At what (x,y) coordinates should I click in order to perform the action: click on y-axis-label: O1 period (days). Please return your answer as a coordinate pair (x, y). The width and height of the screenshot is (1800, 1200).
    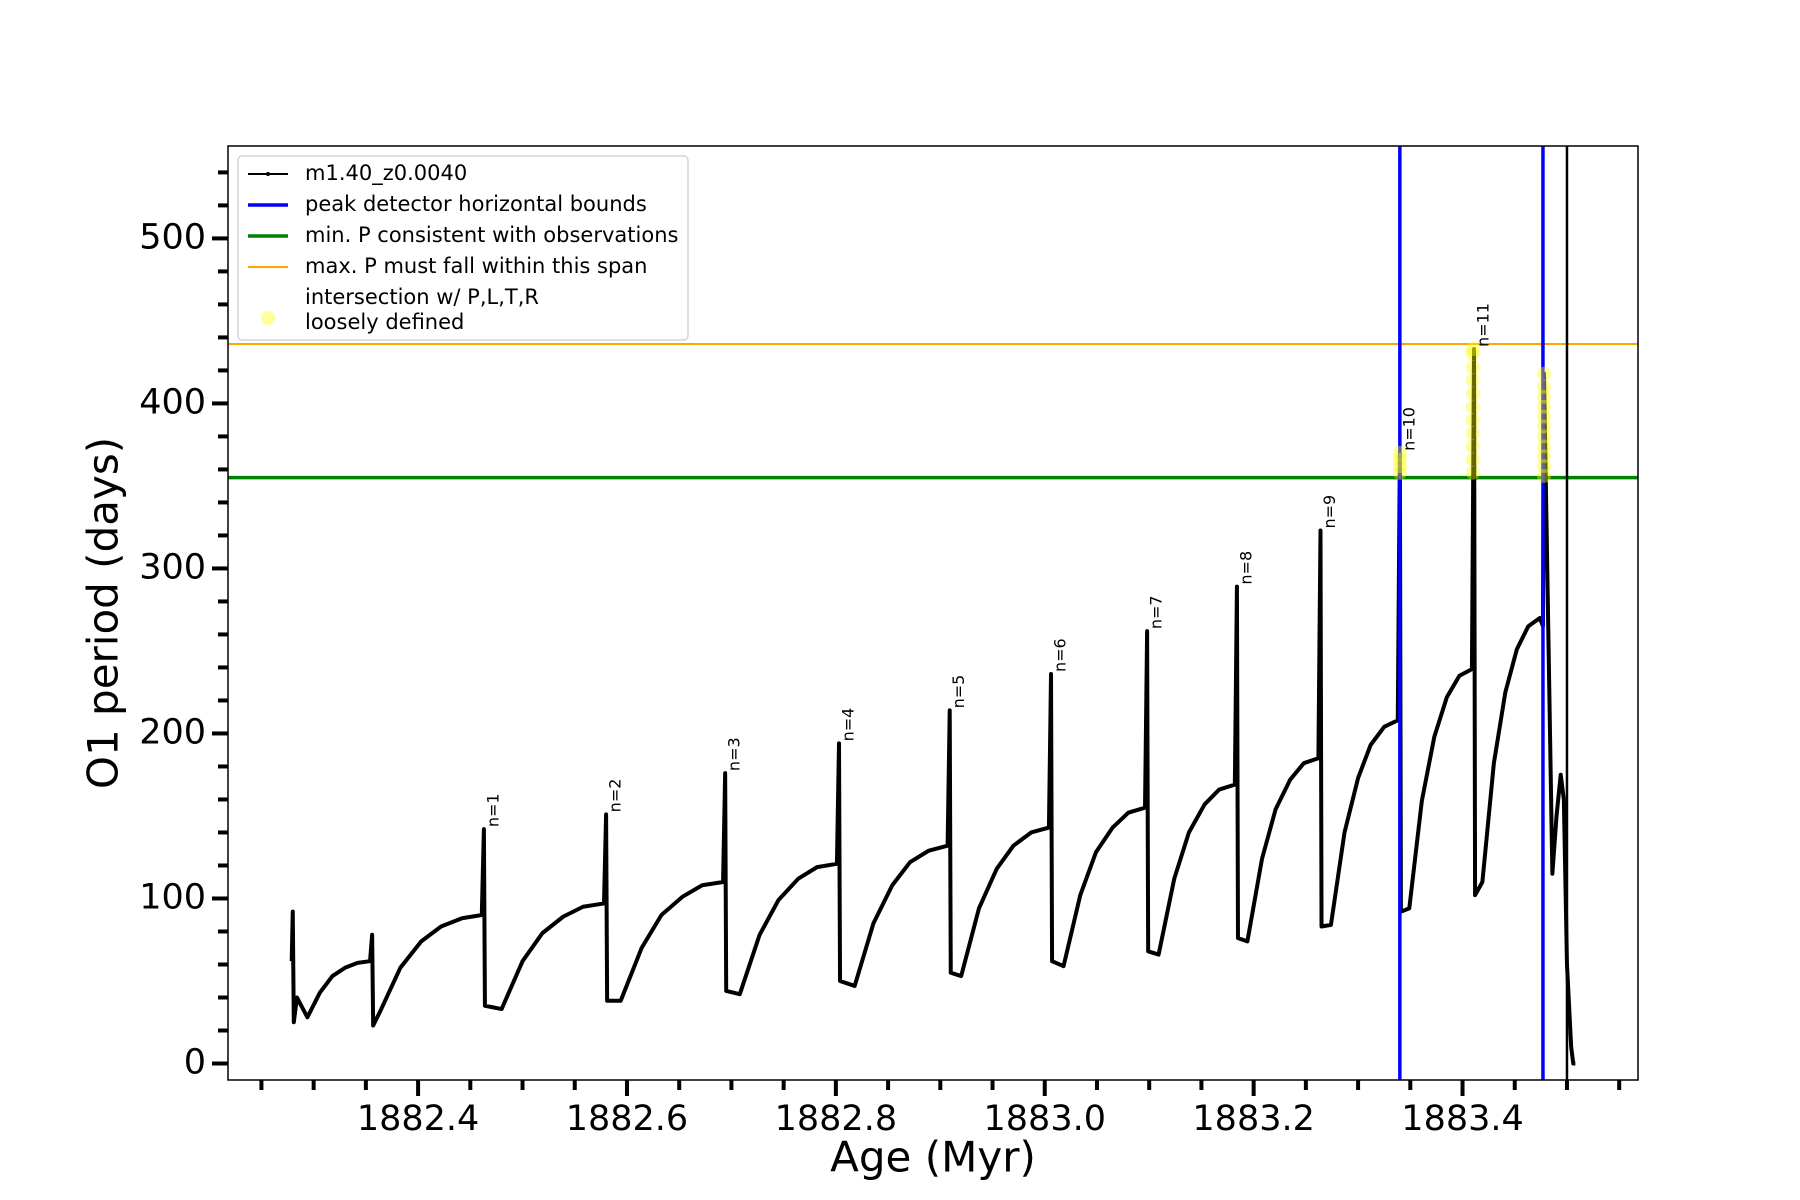
    Looking at the image, I should click on (103, 613).